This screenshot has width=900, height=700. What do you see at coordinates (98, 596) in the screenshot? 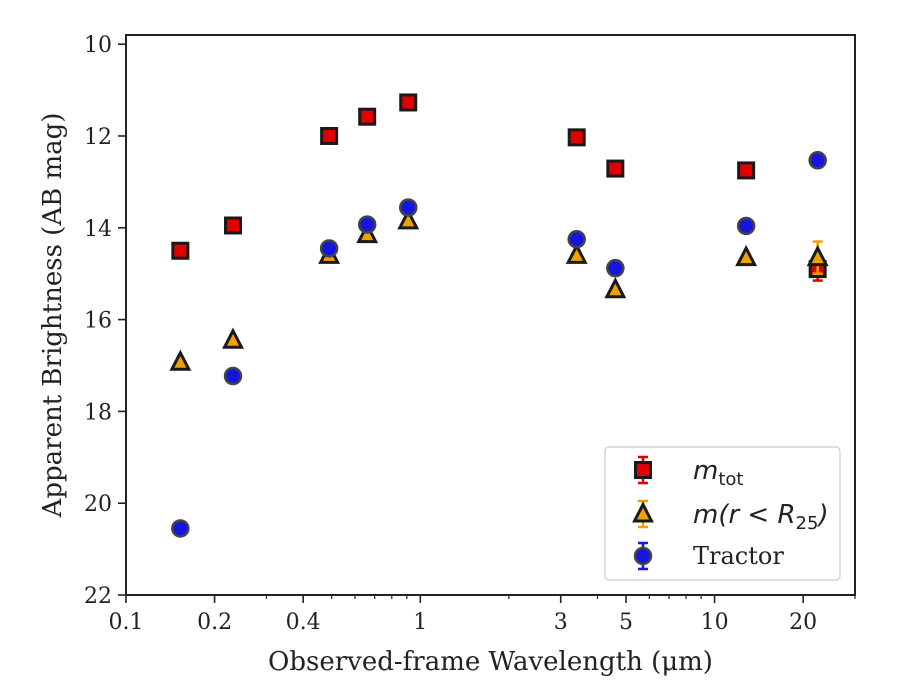
I see `y-tick-label: 22` at bounding box center [98, 596].